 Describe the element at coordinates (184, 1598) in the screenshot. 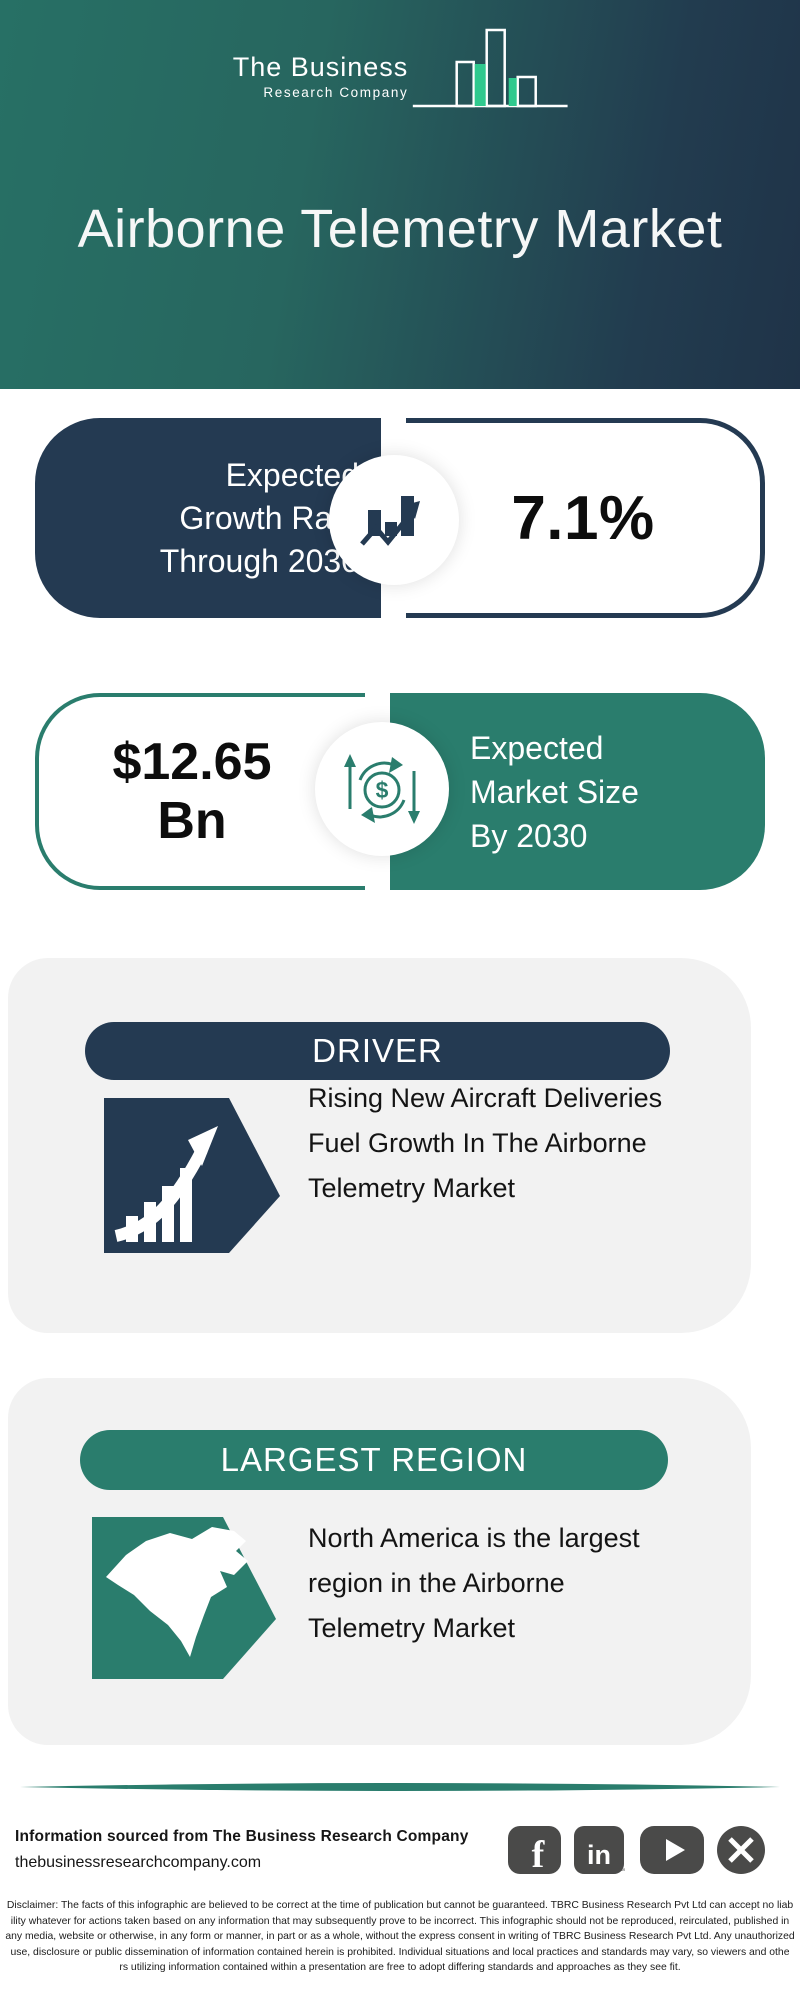

I see `north-america-map-icon` at that location.